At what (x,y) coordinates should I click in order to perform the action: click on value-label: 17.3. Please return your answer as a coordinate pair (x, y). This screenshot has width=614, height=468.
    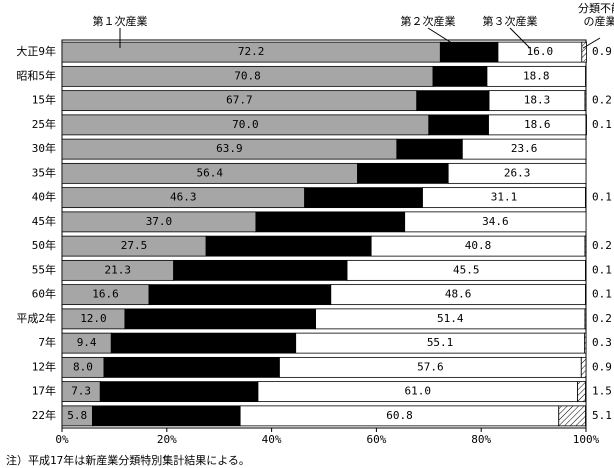
    Looking at the image, I should click on (403, 172).